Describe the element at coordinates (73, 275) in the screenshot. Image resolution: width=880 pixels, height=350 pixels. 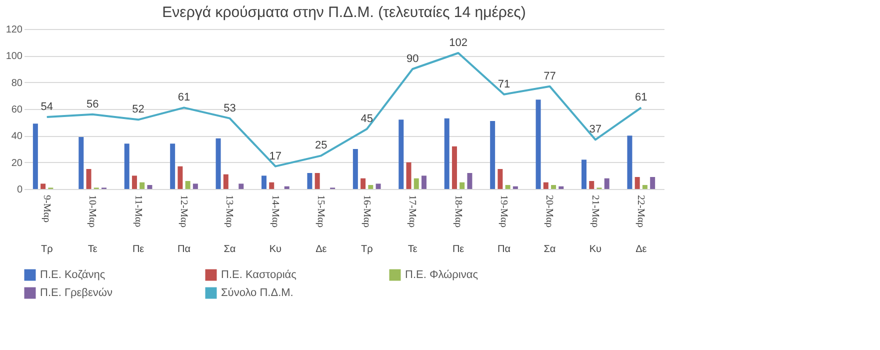
I see `legend-label: Π.Ε. Κοζάνης` at that location.